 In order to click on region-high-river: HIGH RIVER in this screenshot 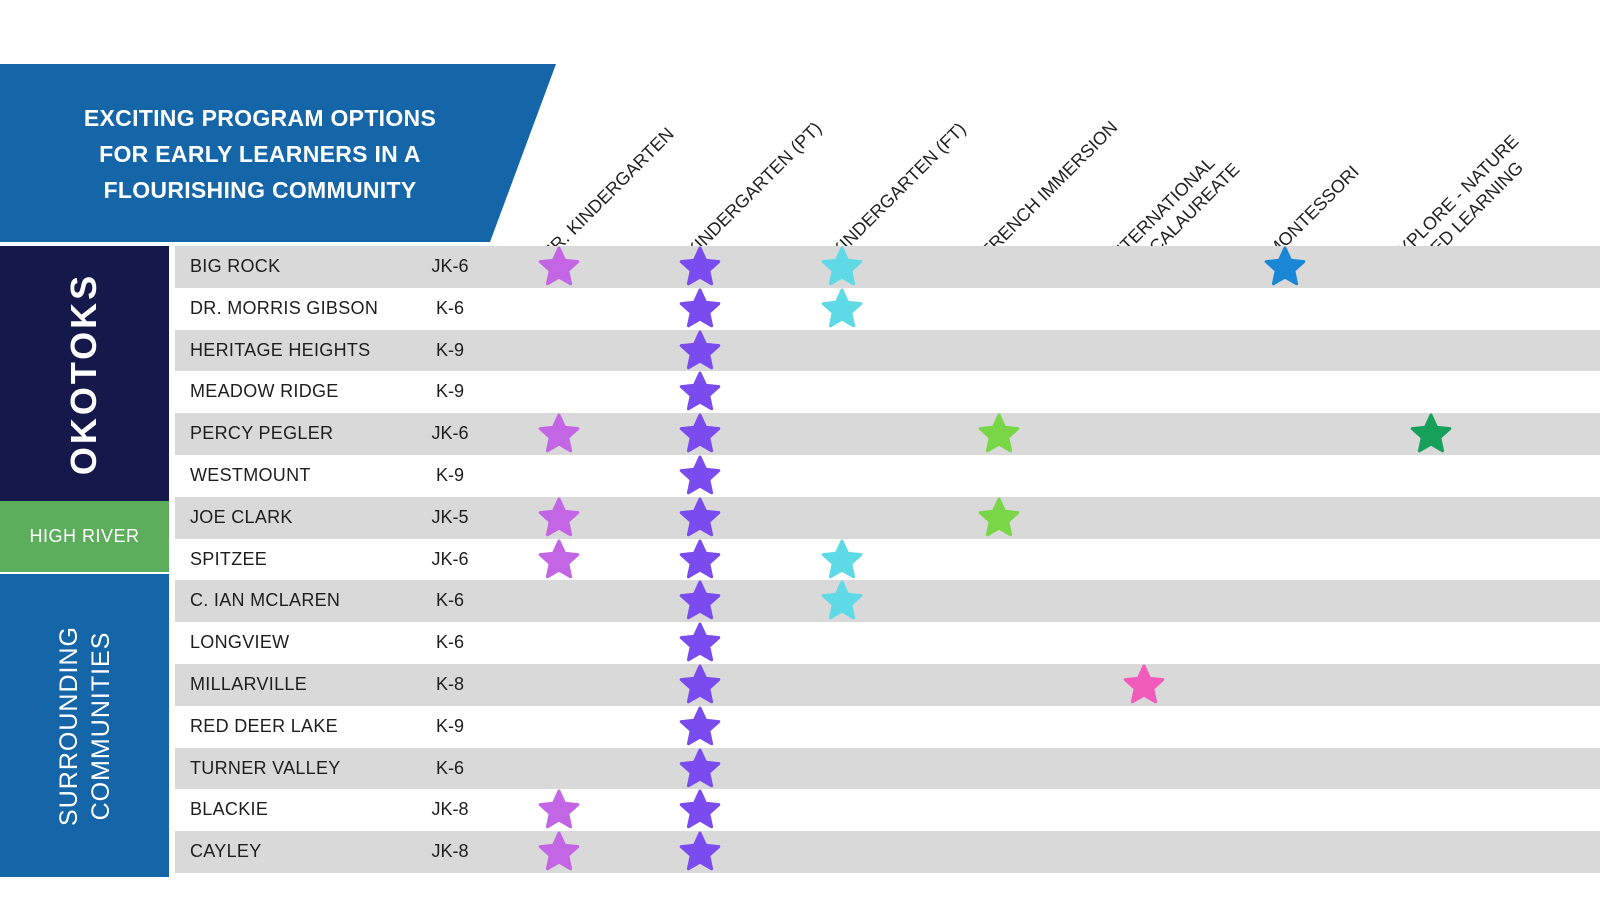, I will do `click(84, 536)`.